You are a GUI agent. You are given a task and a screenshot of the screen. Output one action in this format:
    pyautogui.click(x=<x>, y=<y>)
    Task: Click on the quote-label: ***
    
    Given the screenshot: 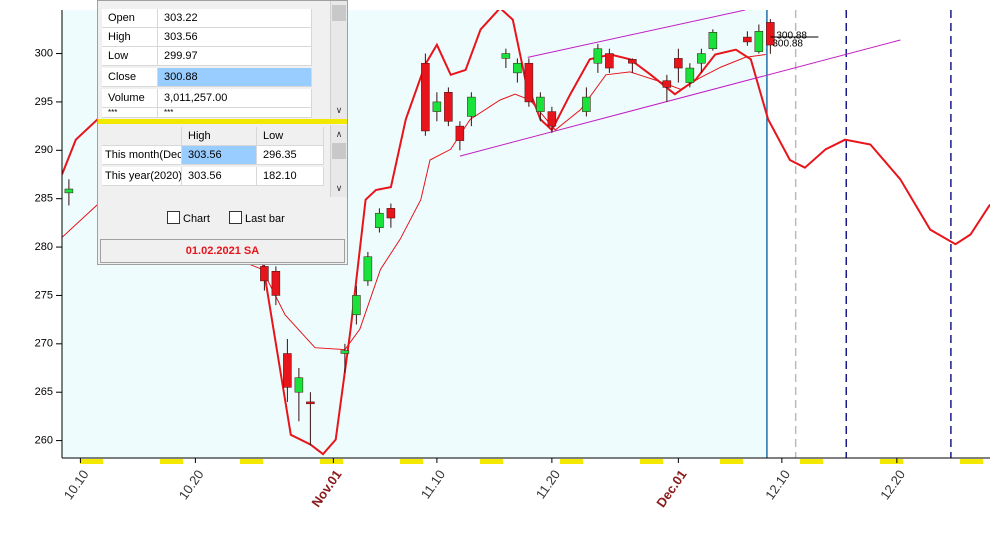 What is the action you would take?
    pyautogui.click(x=130, y=113)
    